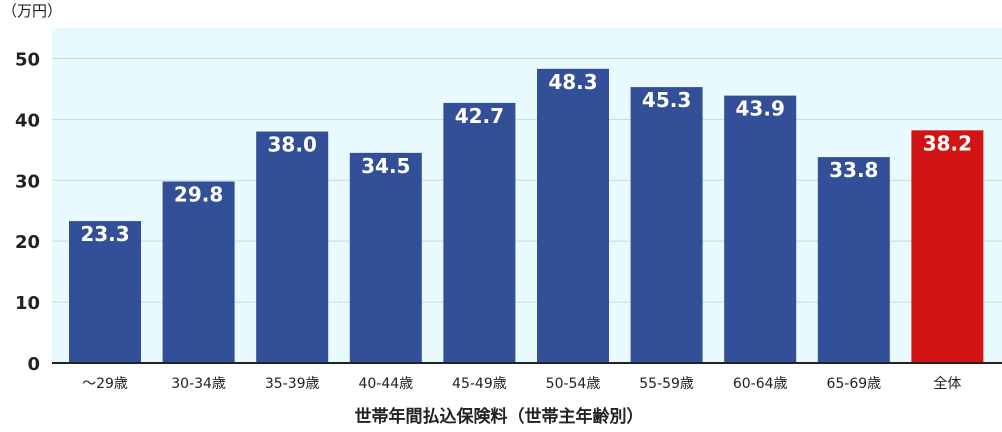 This screenshot has width=1002, height=432. What do you see at coordinates (27, 181) in the screenshot?
I see `y-tick-label: 30` at bounding box center [27, 181].